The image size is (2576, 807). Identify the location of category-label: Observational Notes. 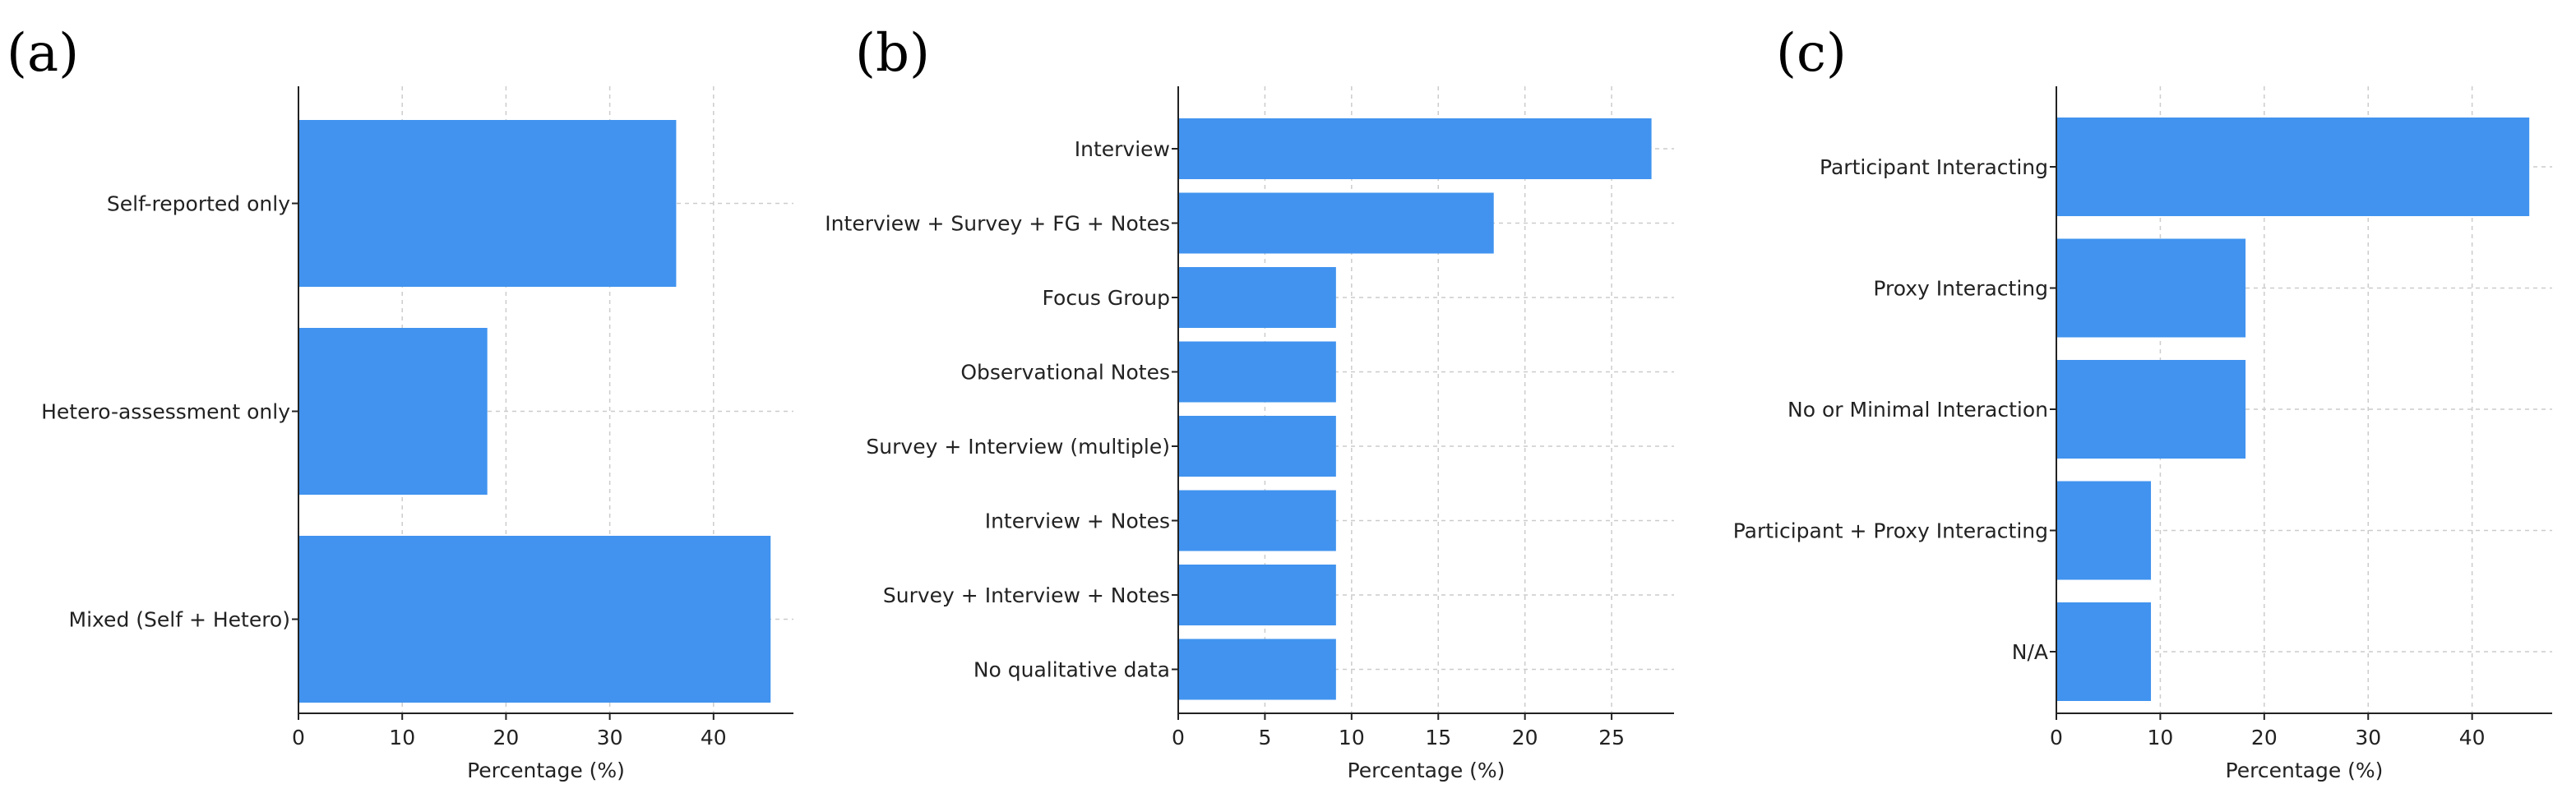
(1065, 373).